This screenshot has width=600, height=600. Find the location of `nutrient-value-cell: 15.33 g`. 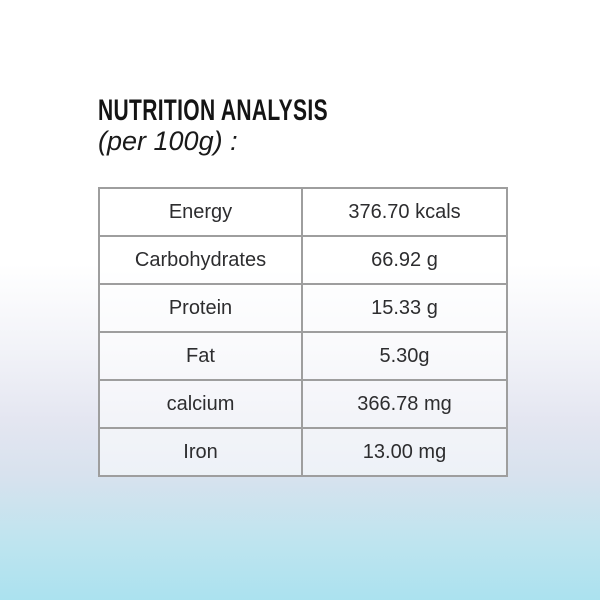

nutrient-value-cell: 15.33 g is located at coordinates (404, 308).